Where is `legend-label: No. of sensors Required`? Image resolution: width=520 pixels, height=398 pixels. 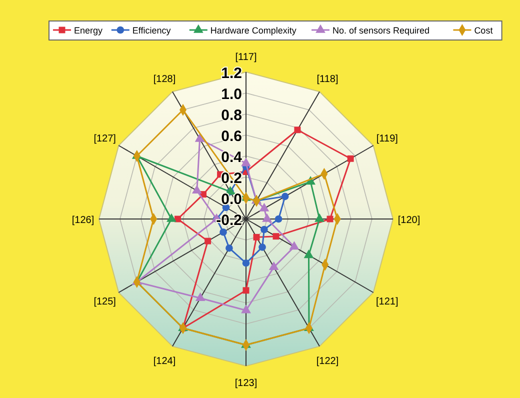
legend-label: No. of sensors Required is located at coordinates (381, 31).